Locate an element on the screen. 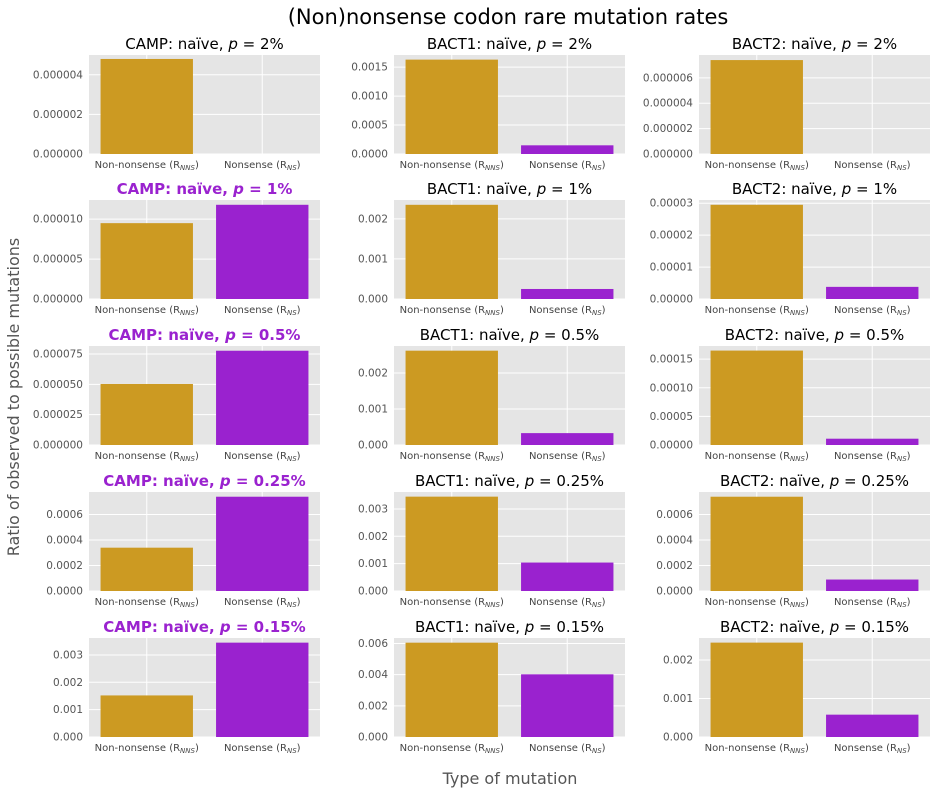 The image size is (936, 793). y-tick-label: 0.000075 is located at coordinates (58, 355).